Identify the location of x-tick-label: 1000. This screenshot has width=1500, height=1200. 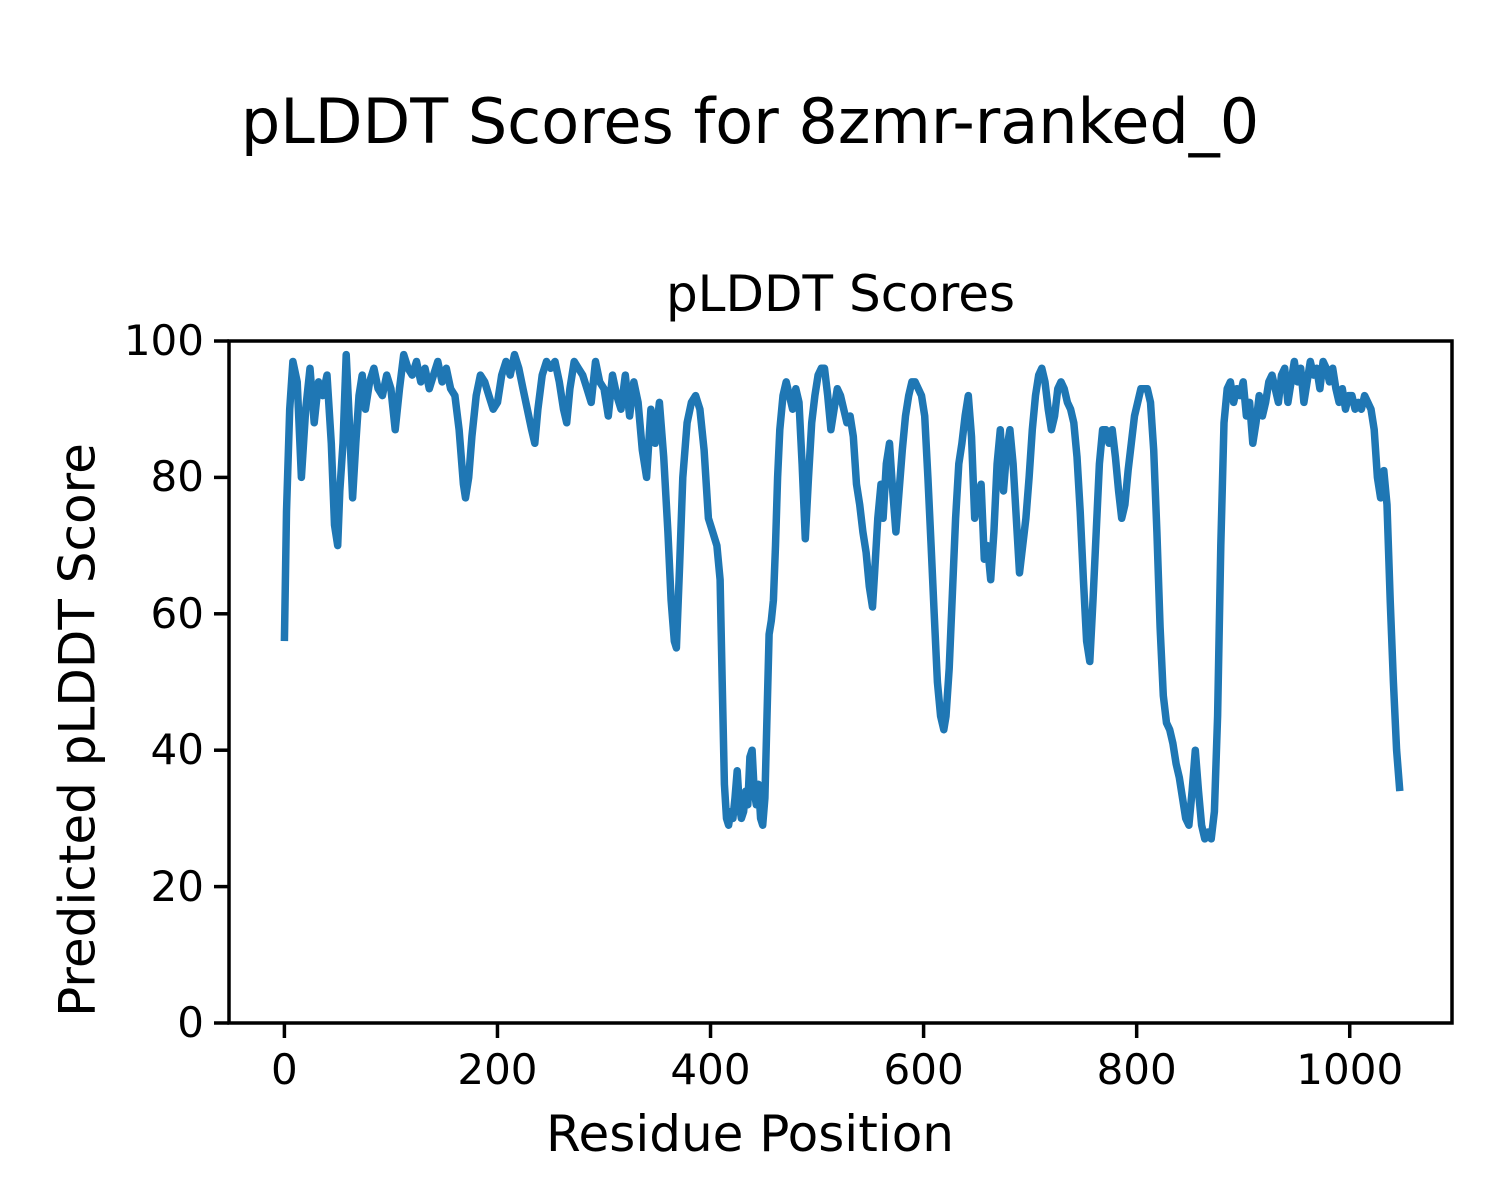
(1350, 1069).